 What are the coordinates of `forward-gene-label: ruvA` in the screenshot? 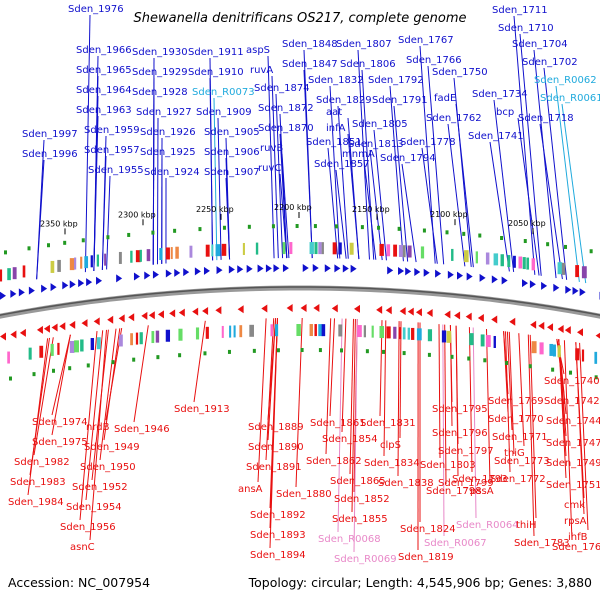 It's located at (261, 70).